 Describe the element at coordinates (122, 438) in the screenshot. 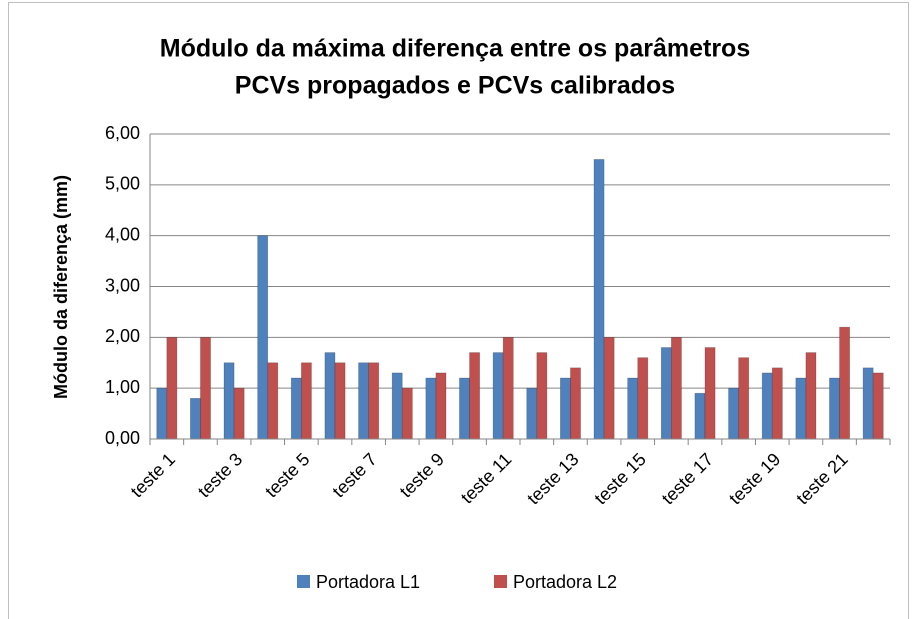

I see `y-tick-label: 0,00` at that location.